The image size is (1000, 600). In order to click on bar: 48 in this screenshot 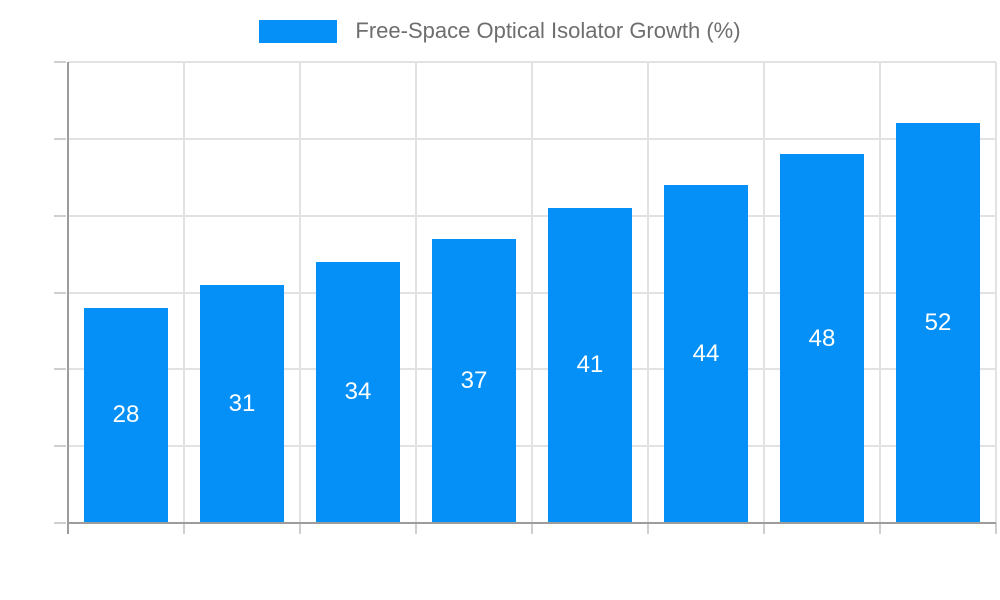, I will do `click(822, 338)`.